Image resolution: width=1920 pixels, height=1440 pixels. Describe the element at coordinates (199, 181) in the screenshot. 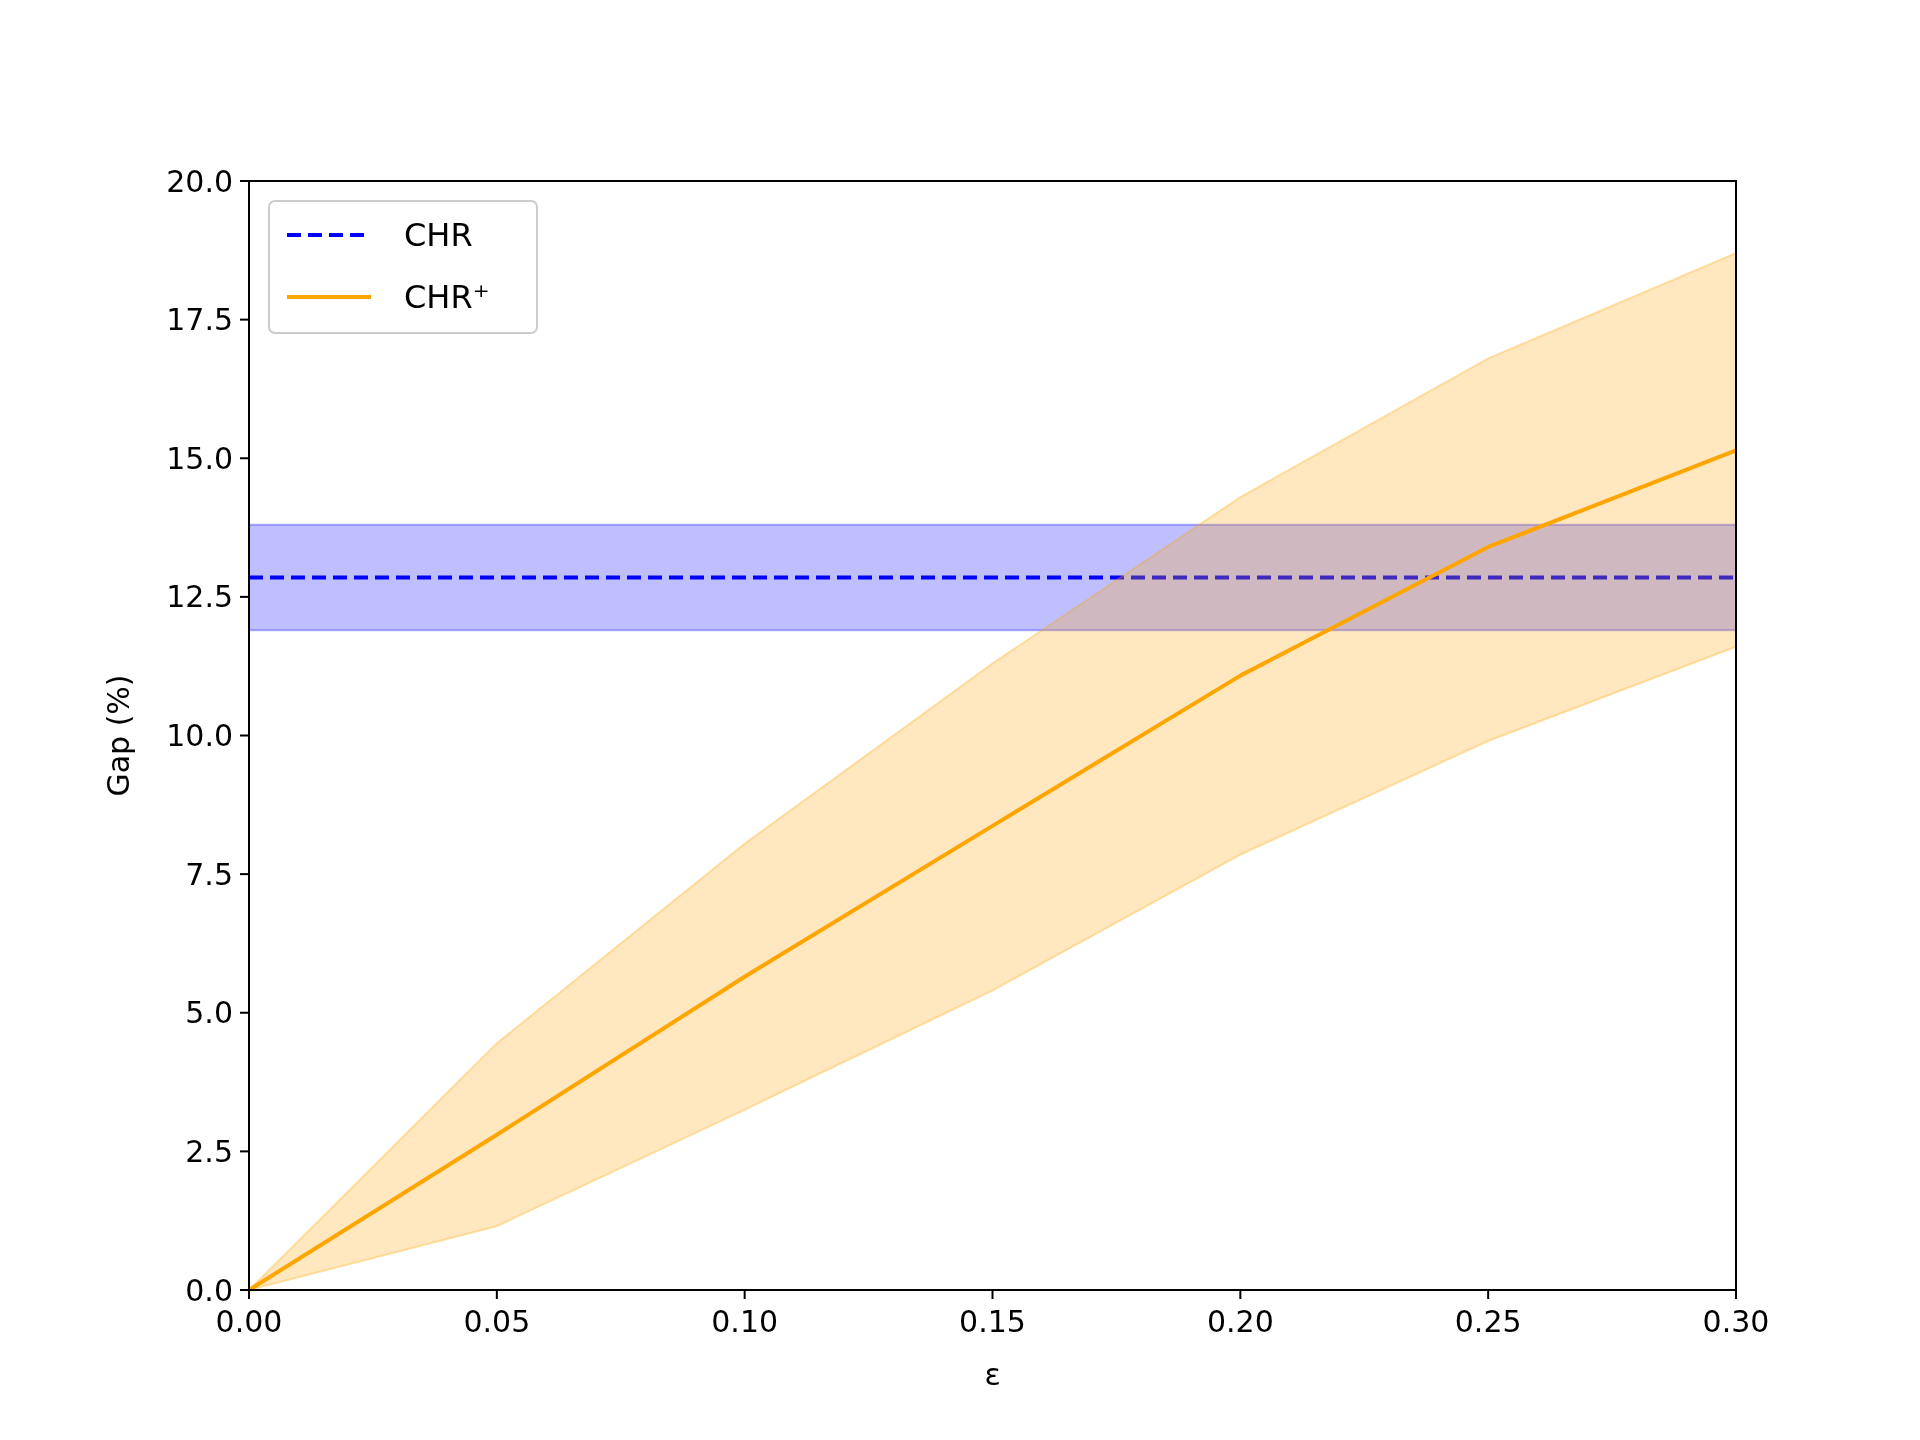

I see `y-tick-label: 20.0` at that location.